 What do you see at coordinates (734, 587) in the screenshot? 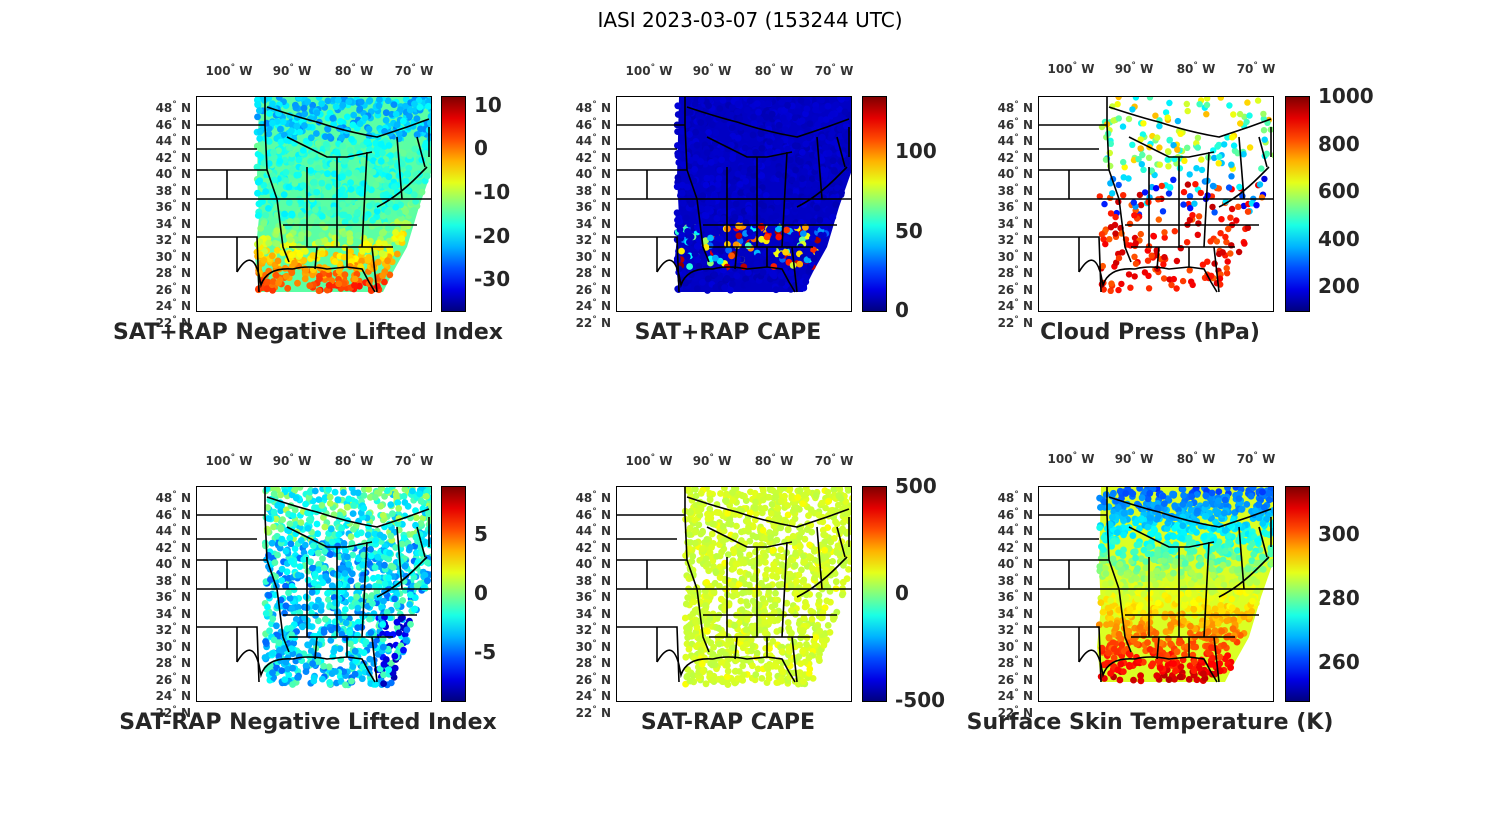
I see `map-plot` at bounding box center [734, 587].